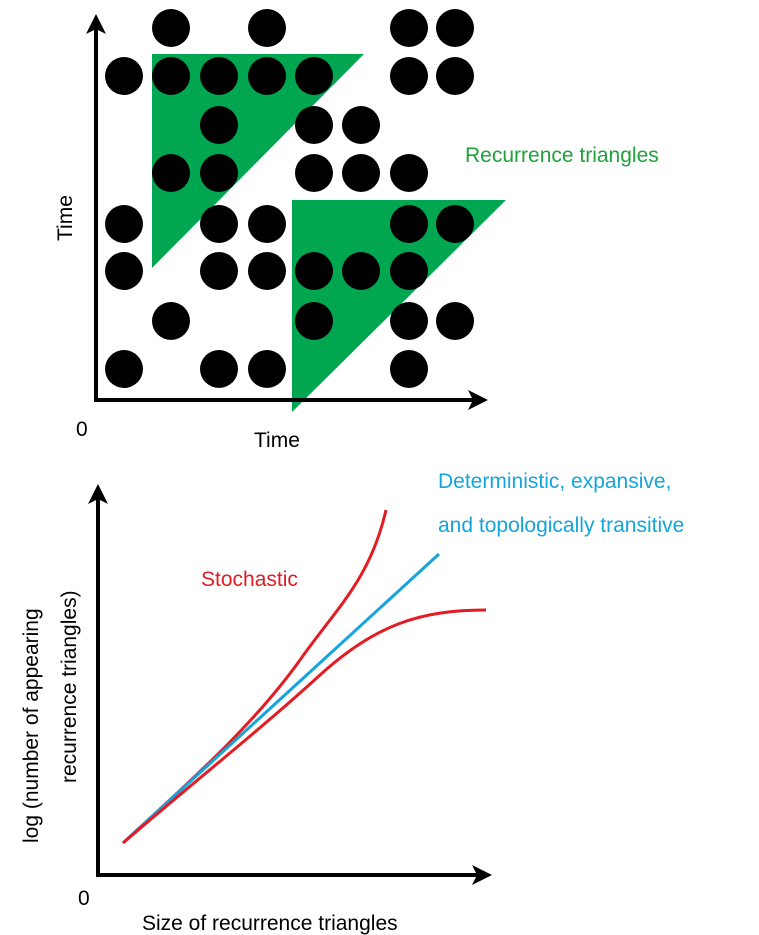 The width and height of the screenshot is (759, 935). I want to click on recurrence-triangles-label: Recurrence triangles, so click(562, 155).